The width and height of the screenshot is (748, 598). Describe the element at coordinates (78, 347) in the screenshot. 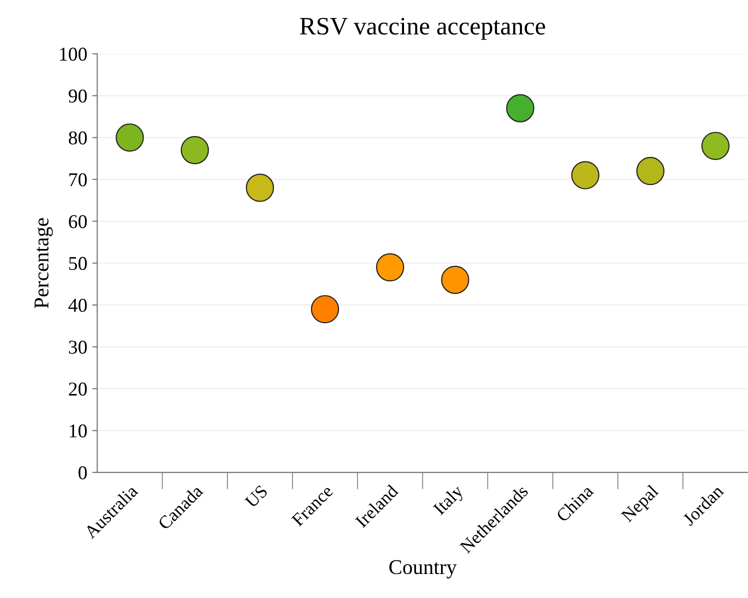

I see `y-tick-label: 30` at that location.